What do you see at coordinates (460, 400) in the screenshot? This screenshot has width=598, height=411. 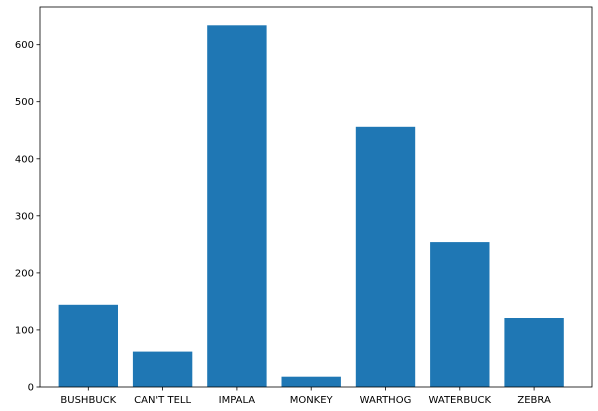 I see `x-tick-label: WATERBUCK` at bounding box center [460, 400].